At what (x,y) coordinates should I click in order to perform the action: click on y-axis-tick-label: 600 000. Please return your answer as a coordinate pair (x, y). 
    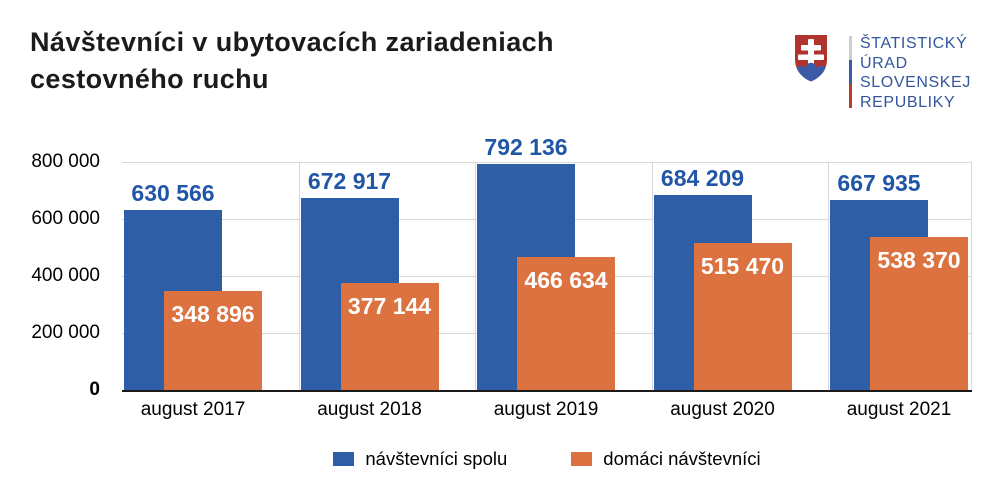
    Looking at the image, I should click on (65, 218).